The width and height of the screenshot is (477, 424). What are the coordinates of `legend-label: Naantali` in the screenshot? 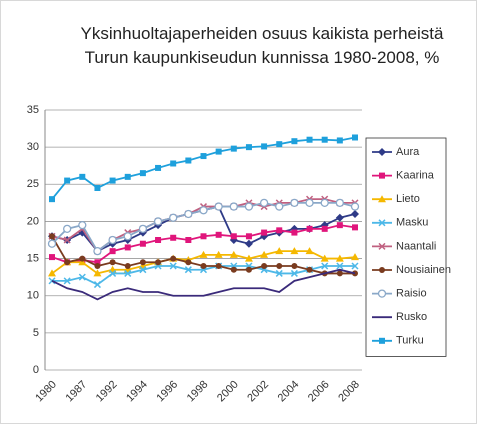 It's located at (416, 246).